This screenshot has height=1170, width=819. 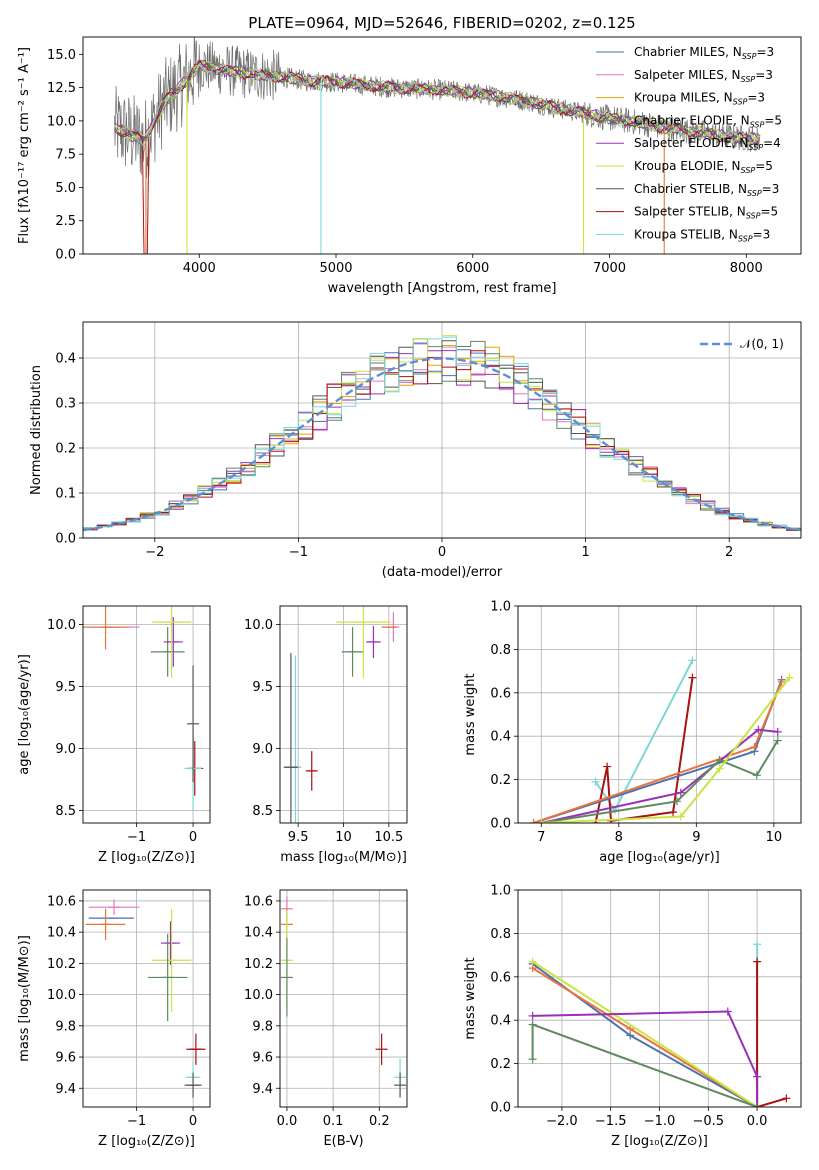 I want to click on mass_vs_ebv-ytick-label: 9.8, so click(x=262, y=1026).